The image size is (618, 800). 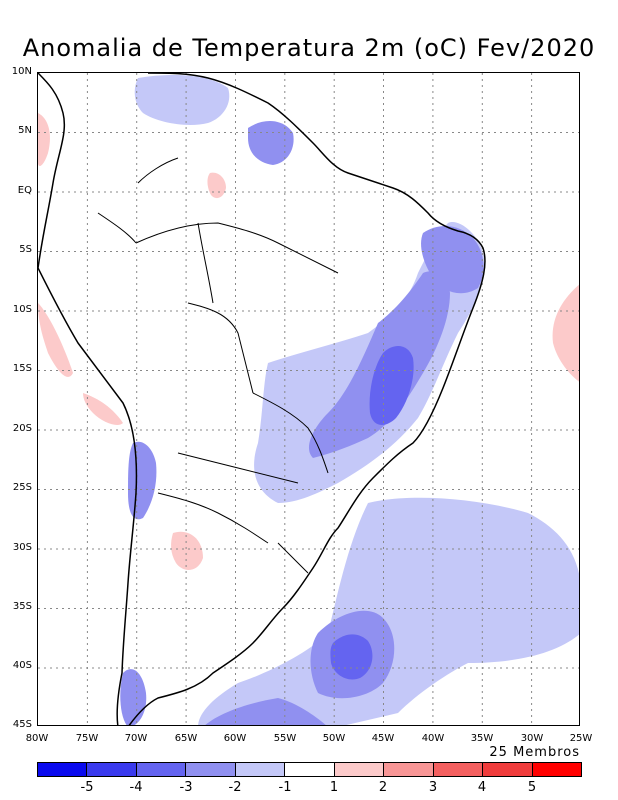 What do you see at coordinates (182, 100) in the screenshot?
I see `anomaly-region-north-cold` at bounding box center [182, 100].